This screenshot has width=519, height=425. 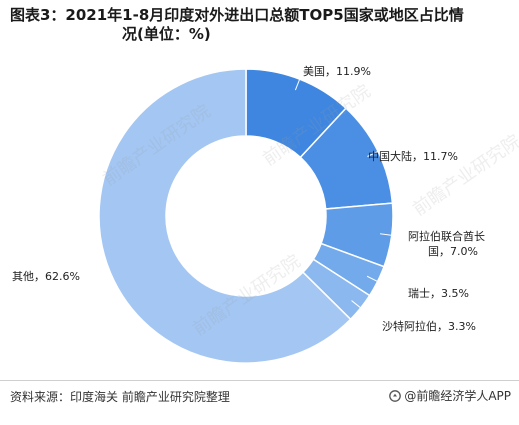 I want to click on slice-label-1: 中国大陆，11.7%, so click(x=413, y=156).